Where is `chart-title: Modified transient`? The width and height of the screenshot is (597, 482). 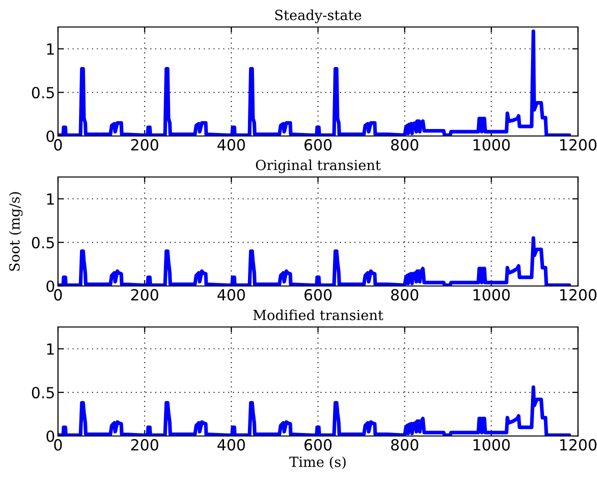
chart-title: Modified transient is located at coordinates (318, 315).